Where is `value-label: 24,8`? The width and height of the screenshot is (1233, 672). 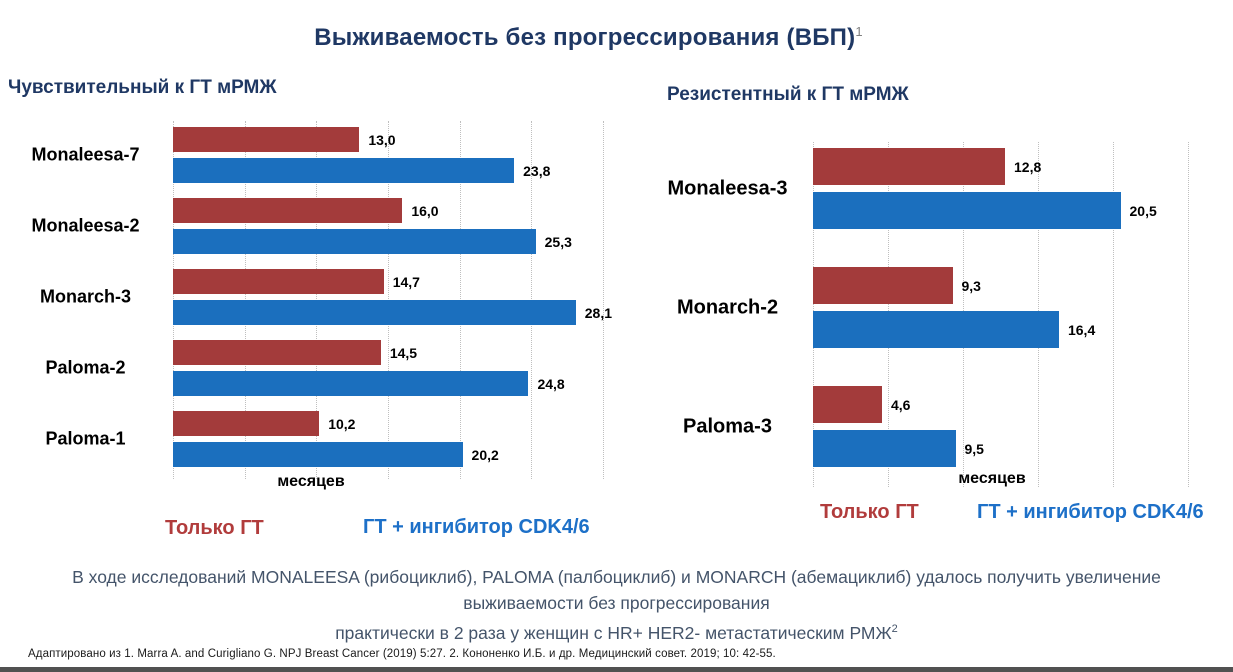
value-label: 24,8 is located at coordinates (551, 383).